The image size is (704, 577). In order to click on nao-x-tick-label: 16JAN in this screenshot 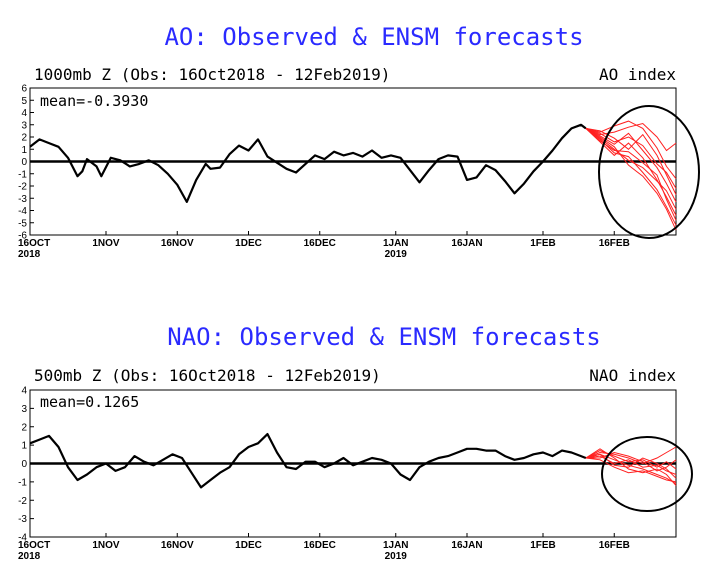, I will do `click(466, 545)`.